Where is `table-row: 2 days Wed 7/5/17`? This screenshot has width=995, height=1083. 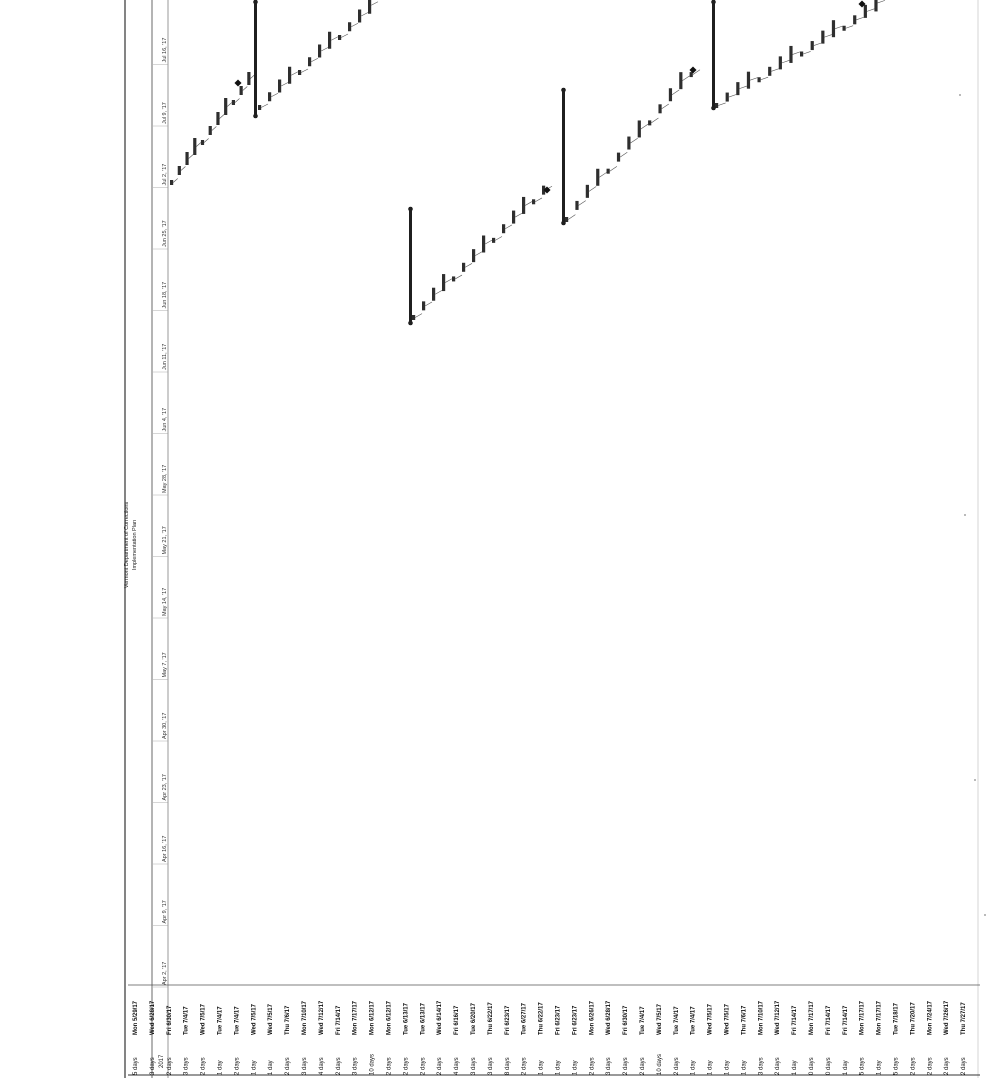 table-row: 2 days Wed 7/5/17 is located at coordinates (204, 1039).